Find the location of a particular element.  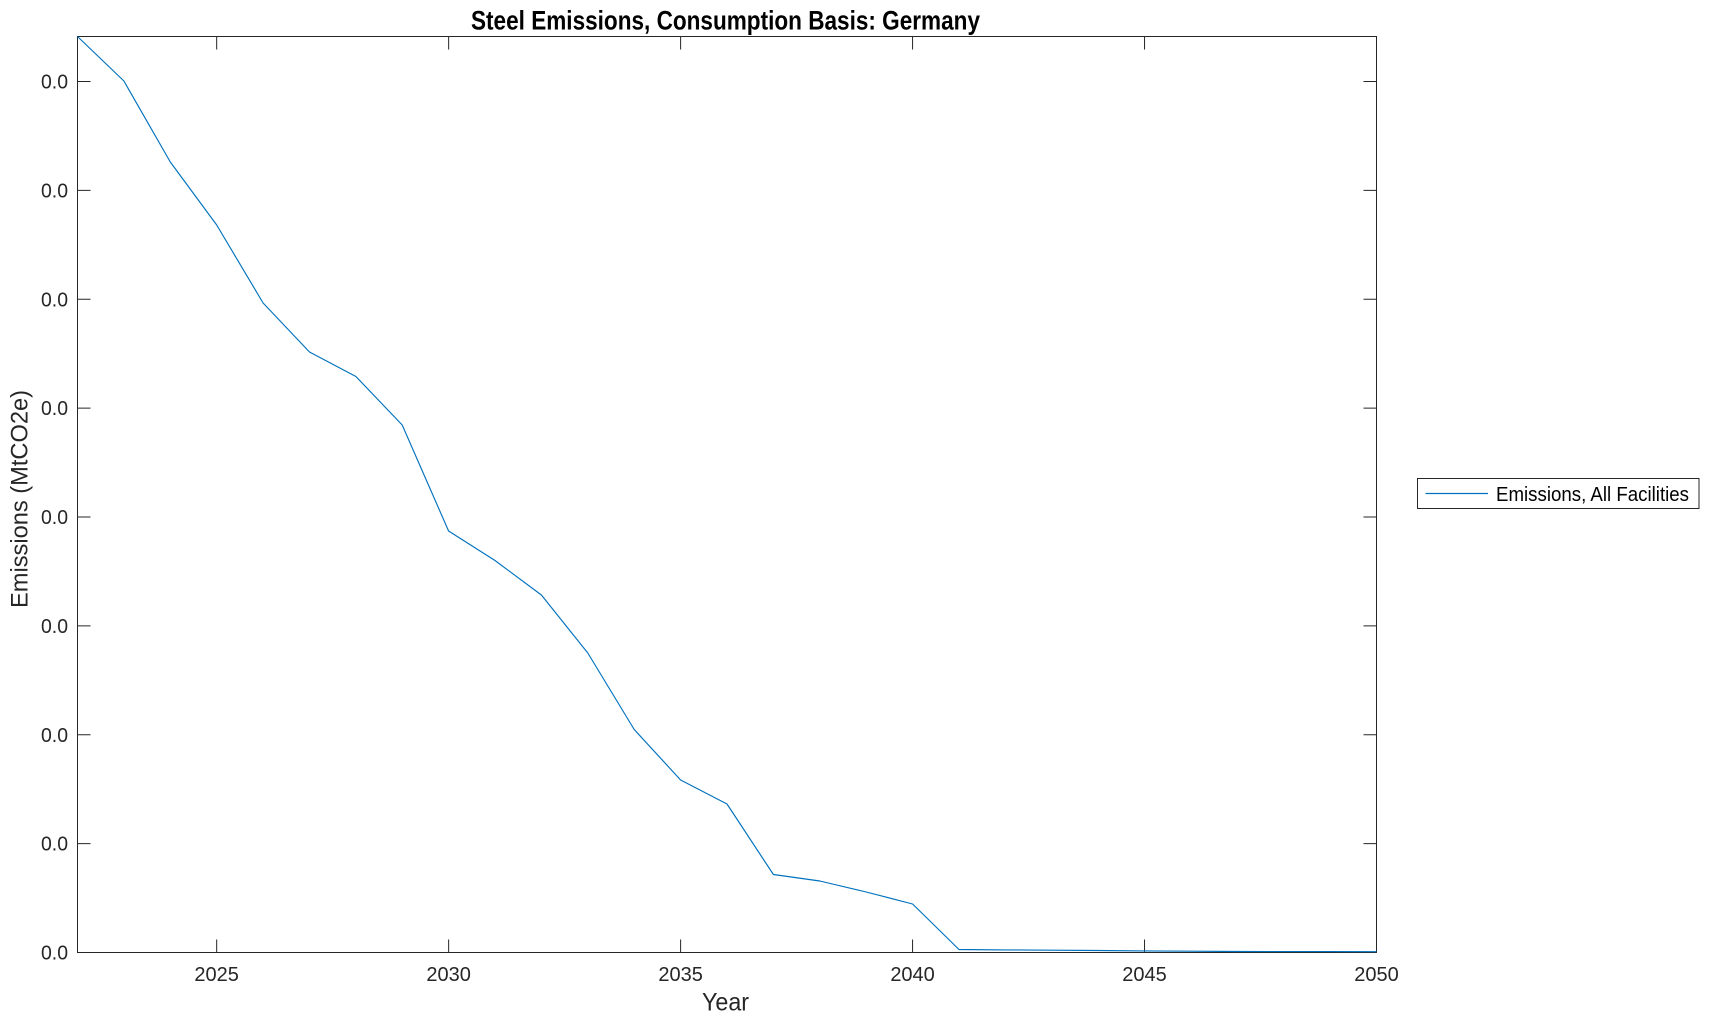

svg-text: Emissions, All Facilities is located at coordinates (1592, 494).